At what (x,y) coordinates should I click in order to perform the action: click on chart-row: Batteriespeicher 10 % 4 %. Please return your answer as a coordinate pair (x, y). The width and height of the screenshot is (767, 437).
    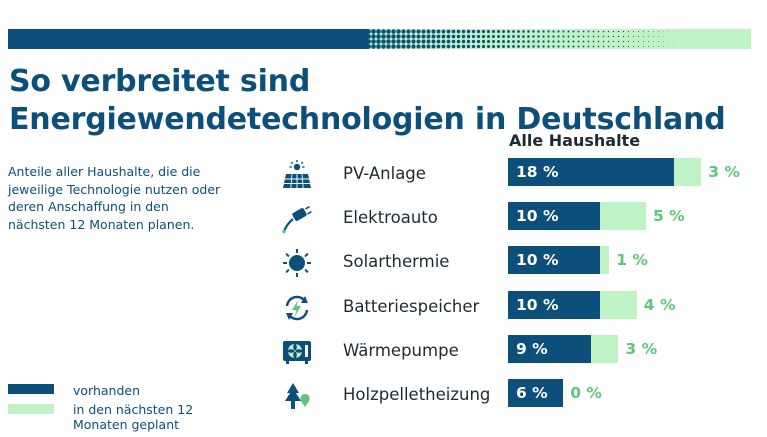
    Looking at the image, I should click on (383, 307).